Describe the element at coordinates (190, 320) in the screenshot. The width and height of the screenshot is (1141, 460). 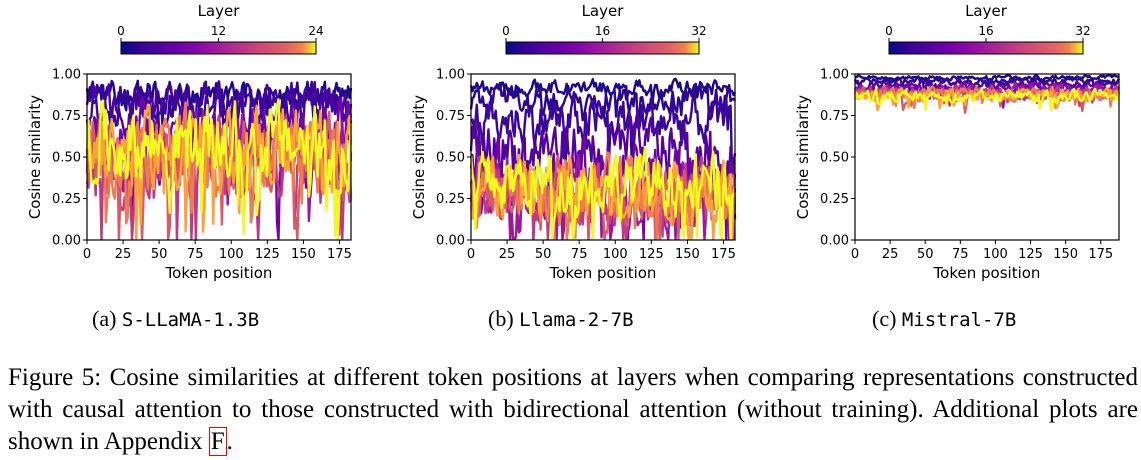
I see `subcaption-model: S-LLaMA-1.3B` at that location.